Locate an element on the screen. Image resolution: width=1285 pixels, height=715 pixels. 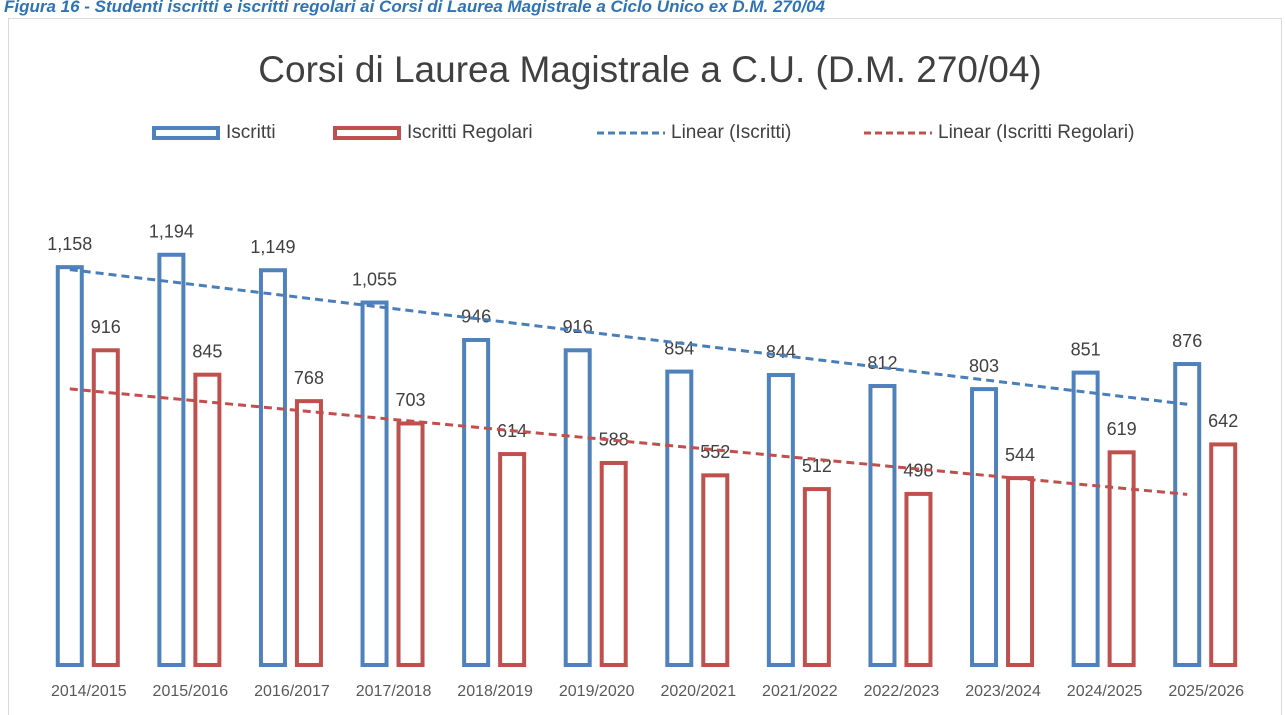
trendline is located at coordinates (628, 441).